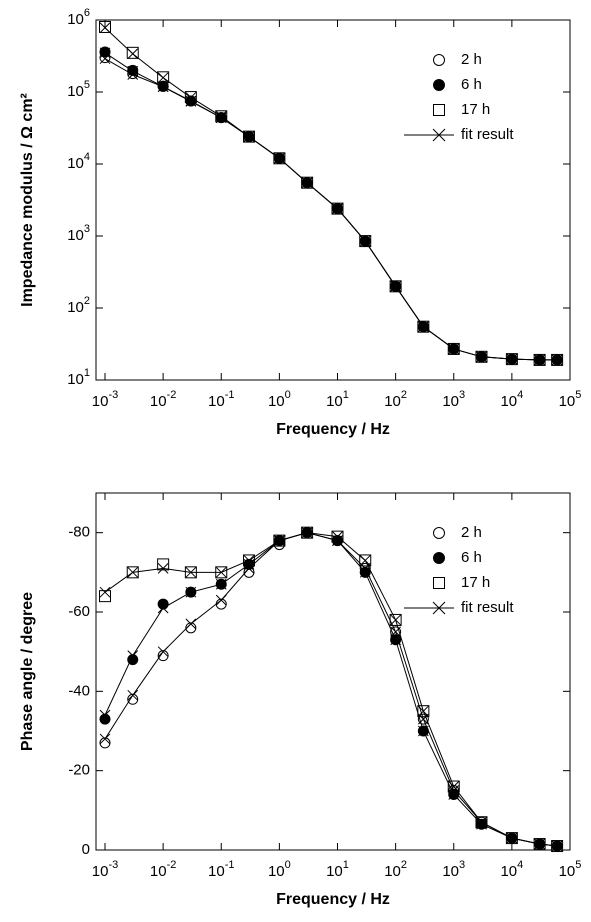  Describe the element at coordinates (279, 399) in the screenshot. I see `x-tick-label: 10⁰` at that location.